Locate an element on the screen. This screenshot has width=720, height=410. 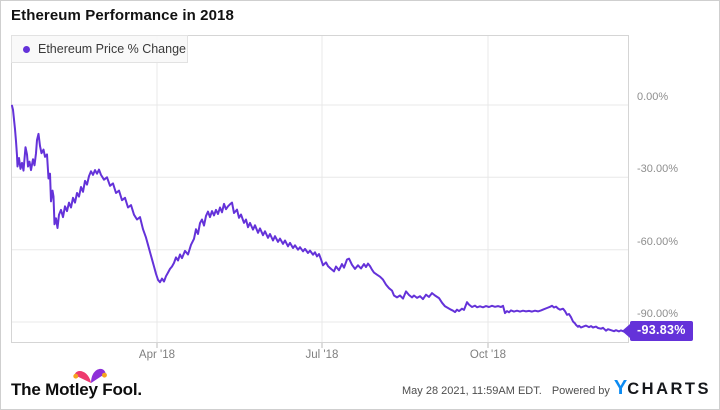
final-value-badge: -93.83% is located at coordinates (657, 331).